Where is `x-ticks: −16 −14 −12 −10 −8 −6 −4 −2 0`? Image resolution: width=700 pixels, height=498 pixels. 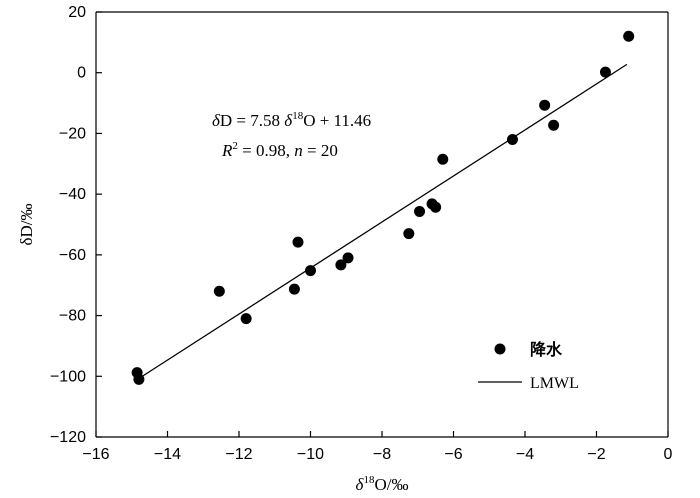 x-ticks: −16 −14 −12 −10 −8 −6 −4 −2 0 is located at coordinates (377, 447).